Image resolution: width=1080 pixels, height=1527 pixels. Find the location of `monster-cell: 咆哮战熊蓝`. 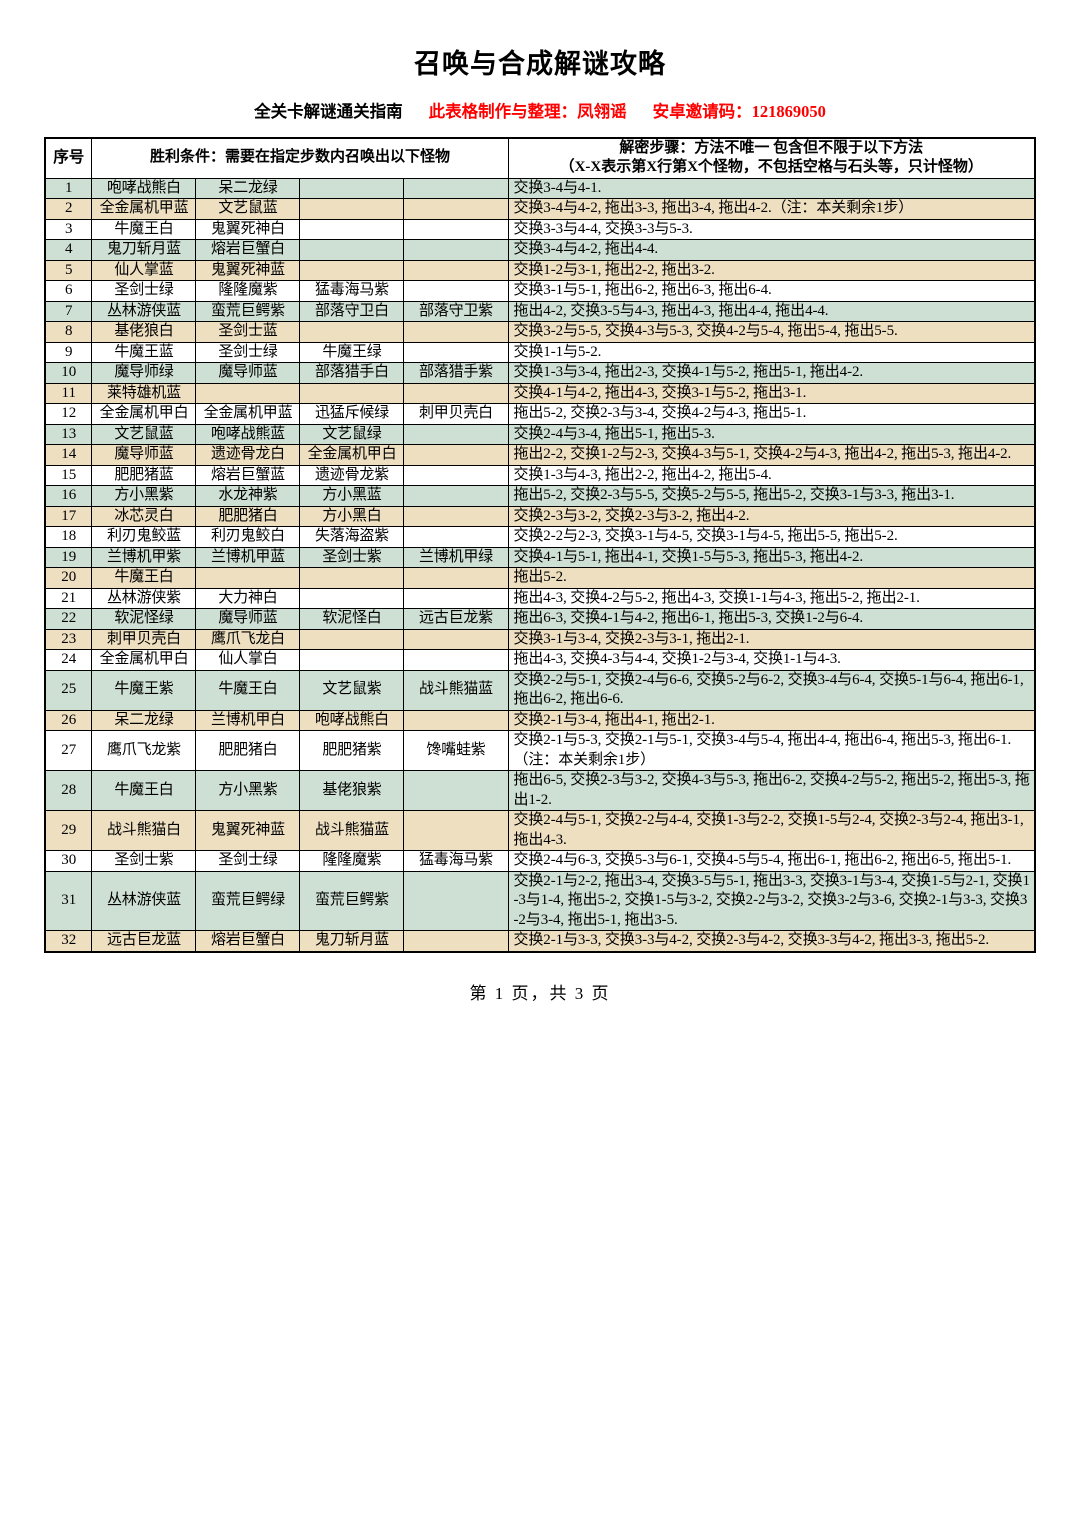

monster-cell: 咆哮战熊蓝 is located at coordinates (248, 434).